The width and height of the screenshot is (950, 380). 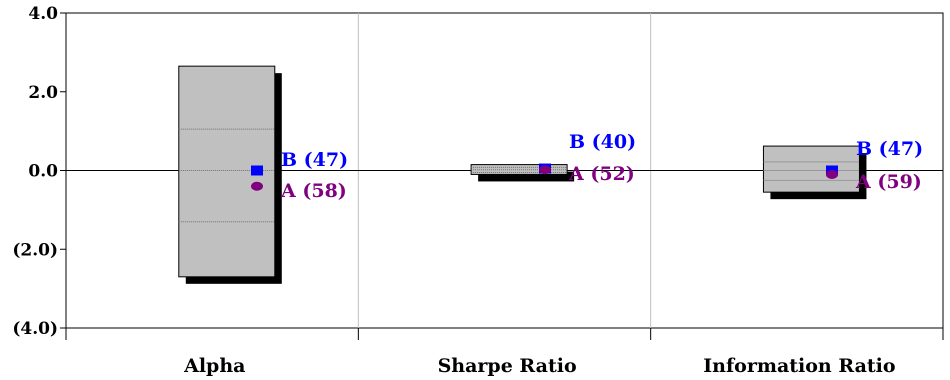 I want to click on category-label: Alpha, so click(x=214, y=366).